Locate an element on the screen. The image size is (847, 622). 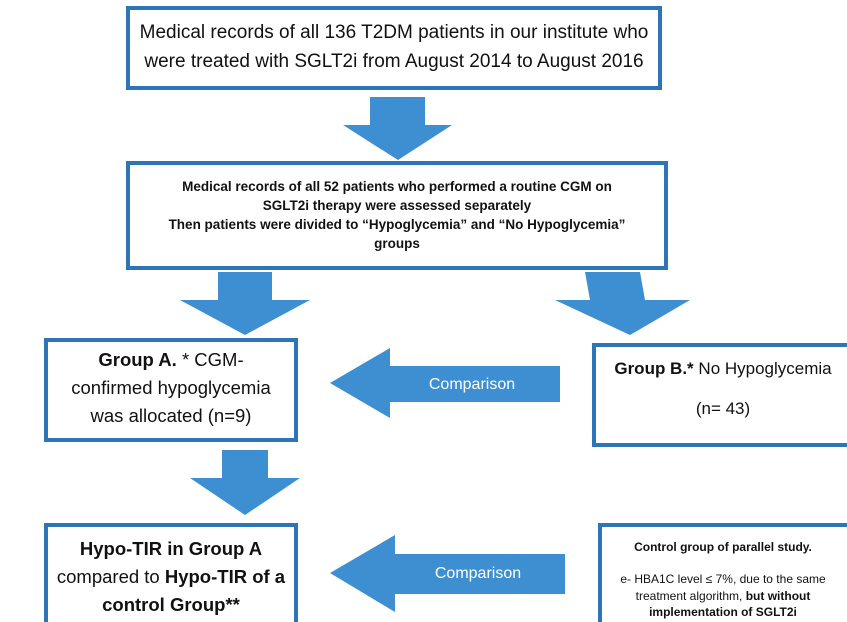
box-text: treatment algorithm, but without is located at coordinates (723, 596).